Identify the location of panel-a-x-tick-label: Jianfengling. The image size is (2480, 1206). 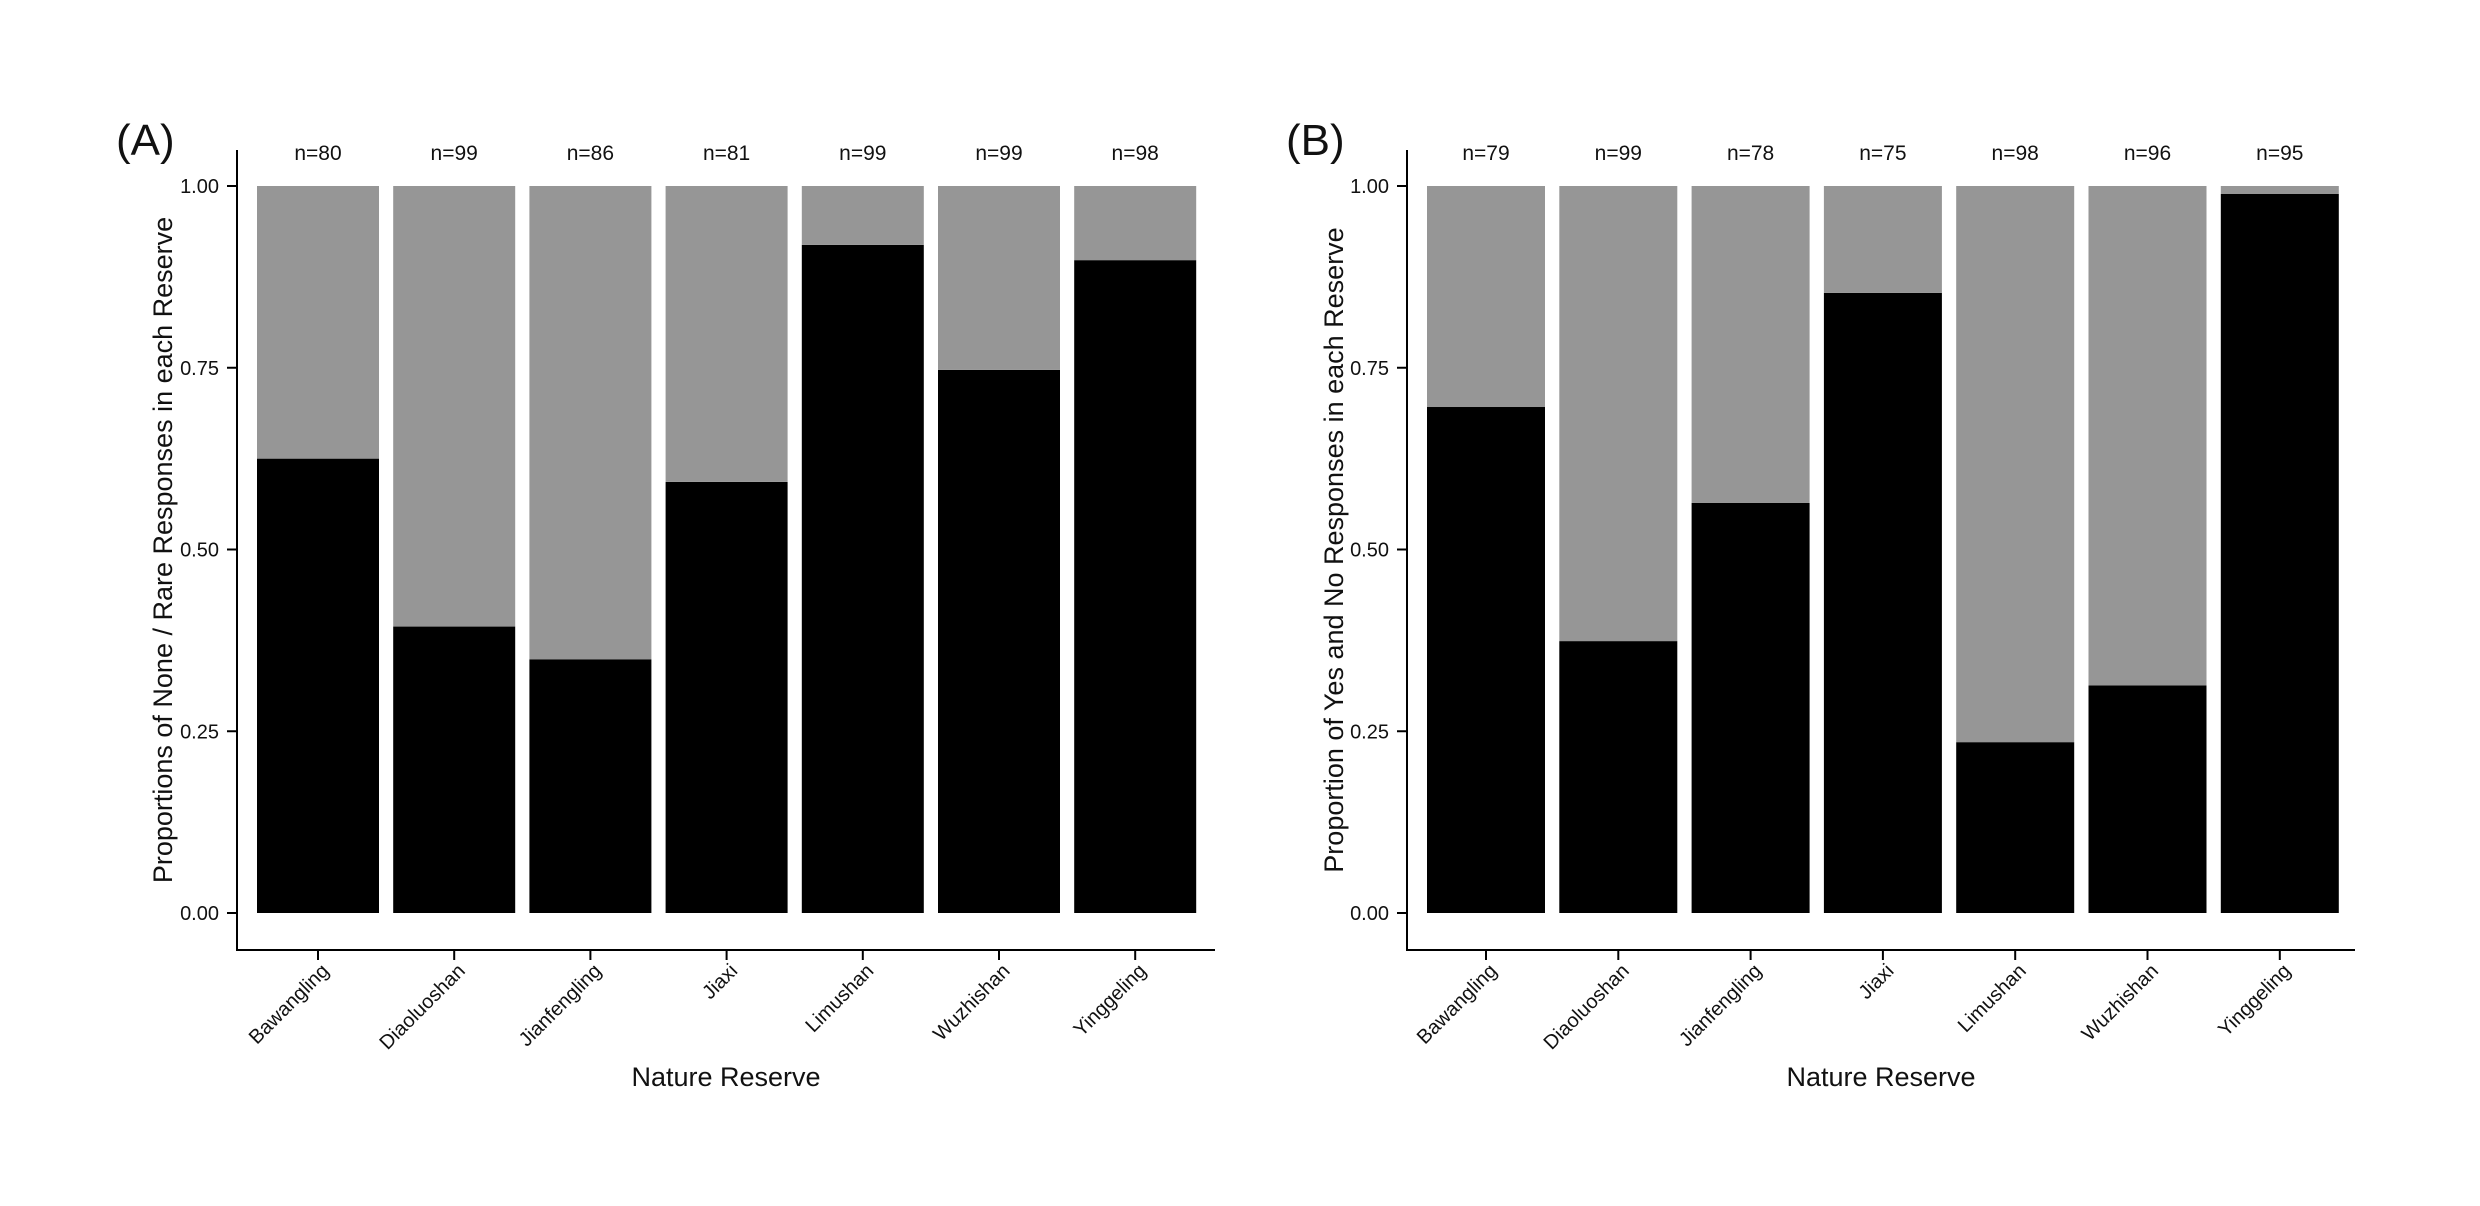
(560, 1005).